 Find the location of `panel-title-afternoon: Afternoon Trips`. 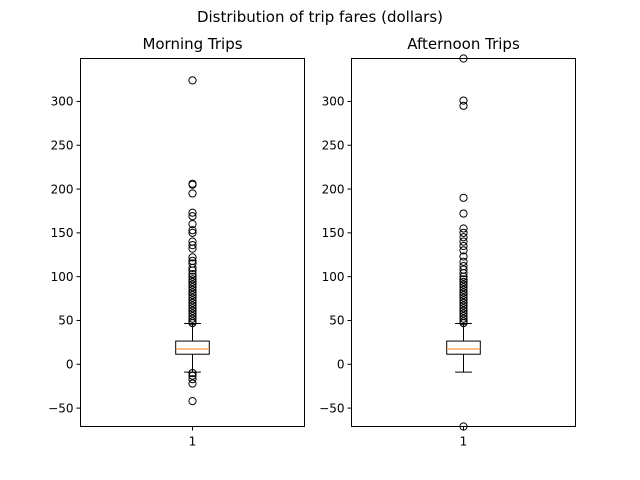

panel-title-afternoon: Afternoon Trips is located at coordinates (463, 44).